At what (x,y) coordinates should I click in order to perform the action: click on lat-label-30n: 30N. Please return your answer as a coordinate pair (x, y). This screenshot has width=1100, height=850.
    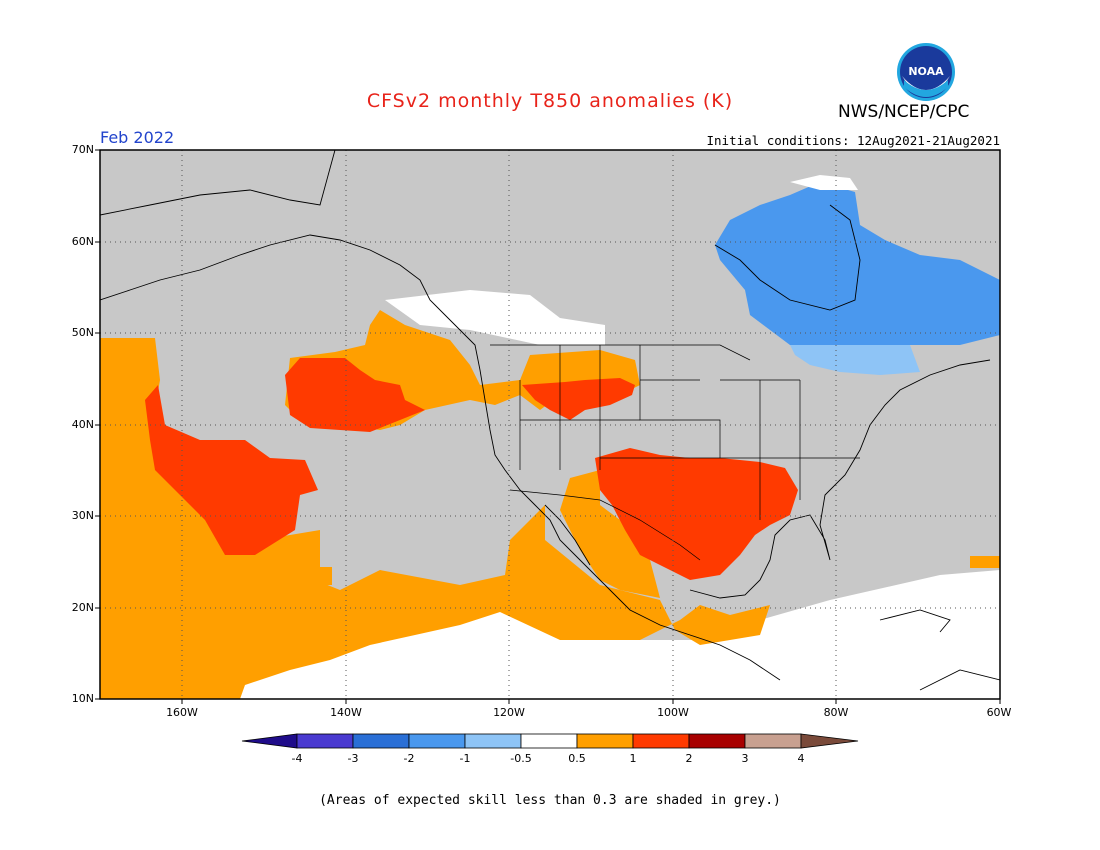
    Looking at the image, I should click on (82, 515).